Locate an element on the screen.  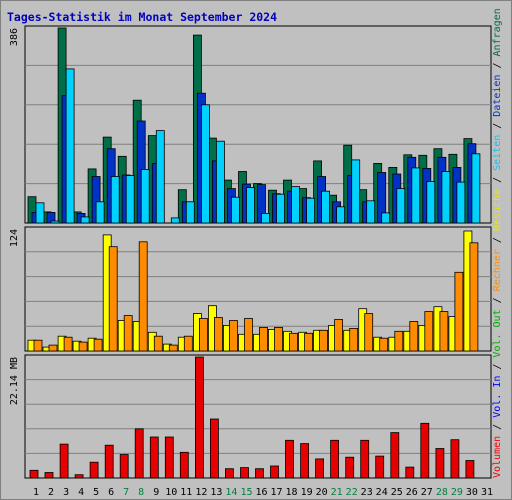
x-tick-label-day-11: 11 is located at coordinates (186, 492).